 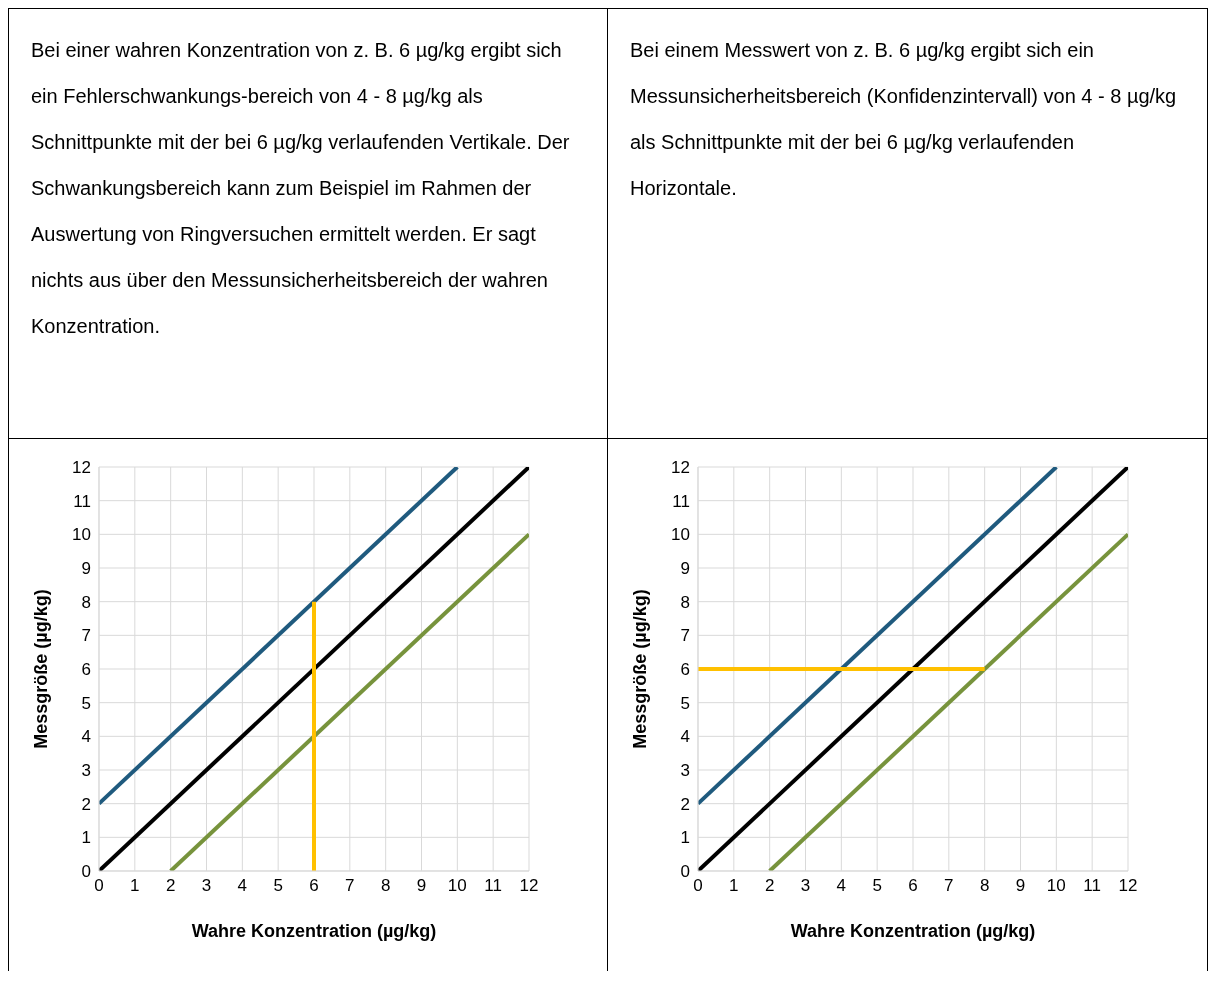 I want to click on text: Bei einem Messwert von z. B. 6 µg/kg ergibt sich ein Messunsicherheitsbereich (Konfidenzintervall) von 4 - 8 µg/kg als Schnittpunkte mit der bei 6 µg/kg verlaufenden Horizontale., so click(x=903, y=119).